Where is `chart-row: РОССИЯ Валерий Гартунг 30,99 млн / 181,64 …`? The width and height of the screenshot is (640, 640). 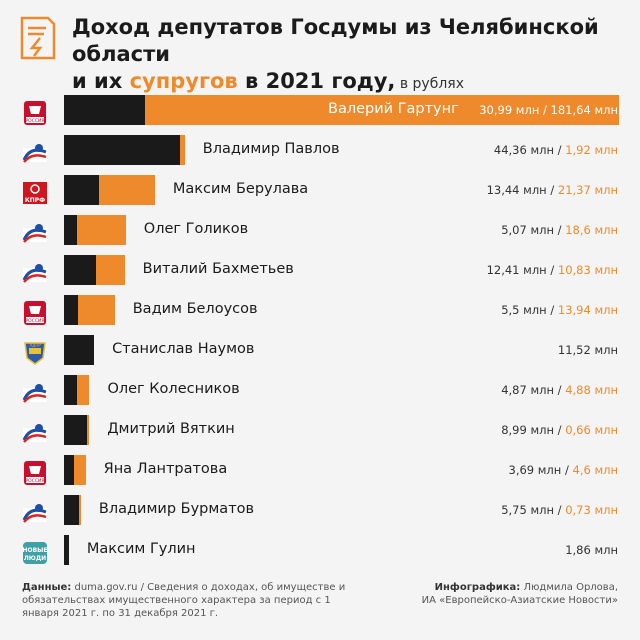 chart-row: РОССИЯ Валерий Гартунг 30,99 млн / 181,64 … is located at coordinates (320, 112).